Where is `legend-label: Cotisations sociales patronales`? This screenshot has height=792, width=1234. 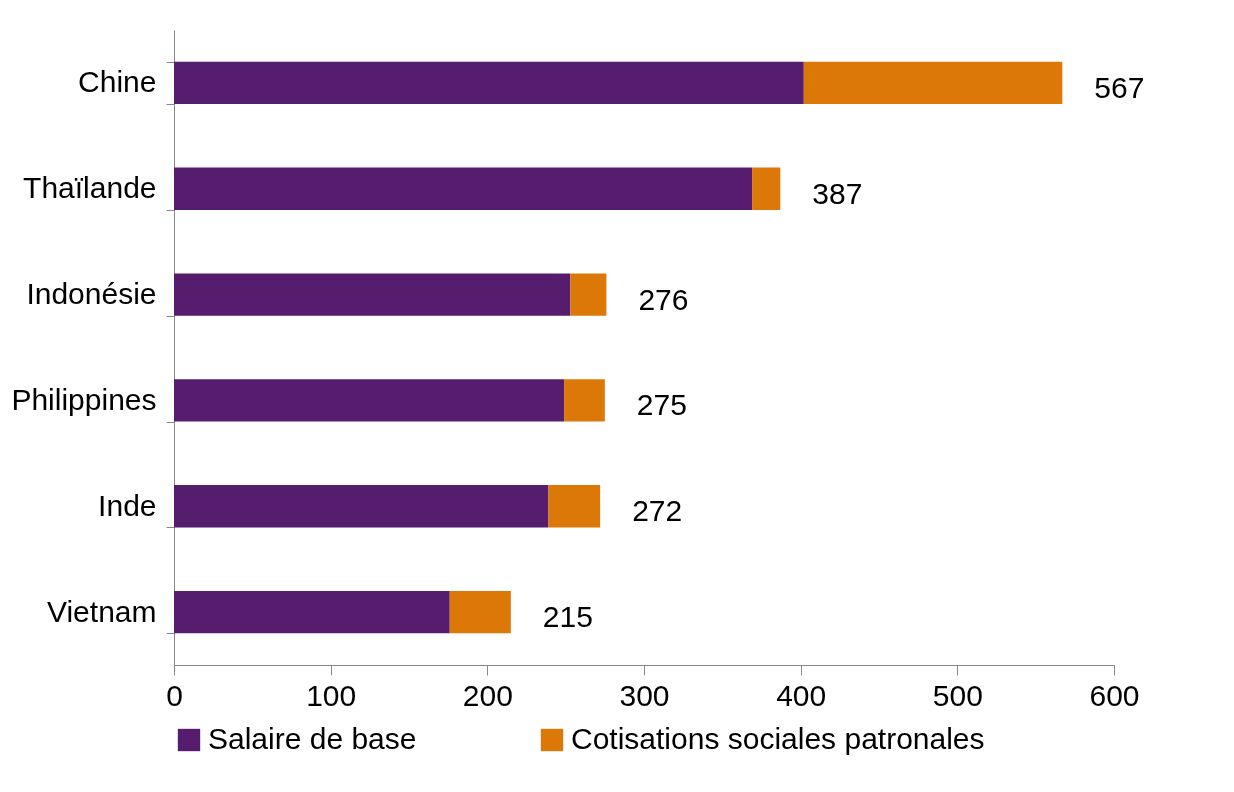
legend-label: Cotisations sociales patronales is located at coordinates (778, 738).